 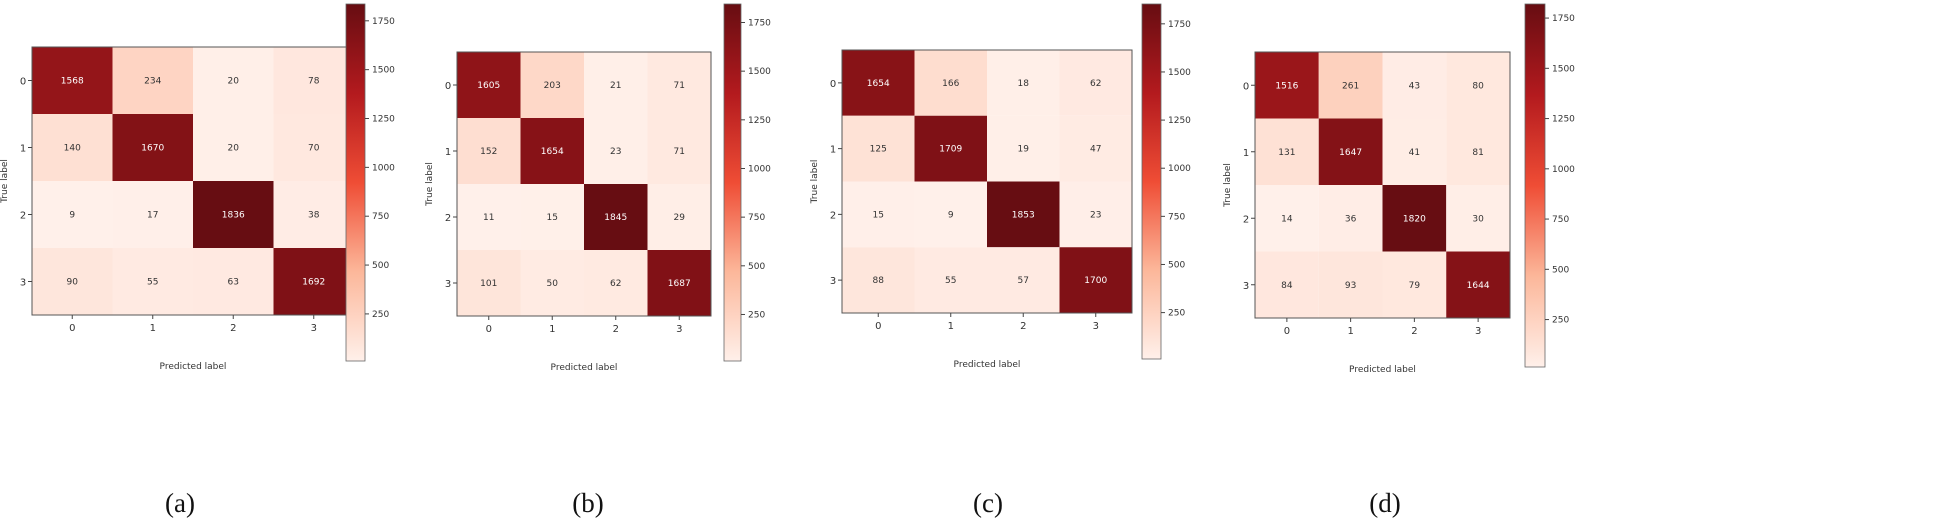 What do you see at coordinates (448, 284) in the screenshot?
I see `y-tick-label: 3` at bounding box center [448, 284].